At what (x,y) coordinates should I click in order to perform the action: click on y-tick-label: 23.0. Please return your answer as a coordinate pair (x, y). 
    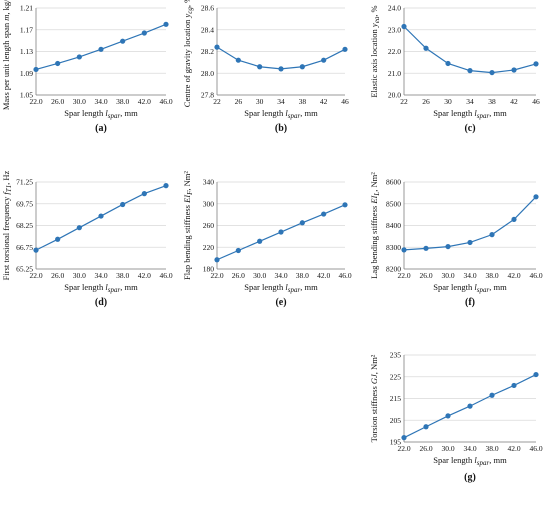
    Looking at the image, I should click on (394, 29).